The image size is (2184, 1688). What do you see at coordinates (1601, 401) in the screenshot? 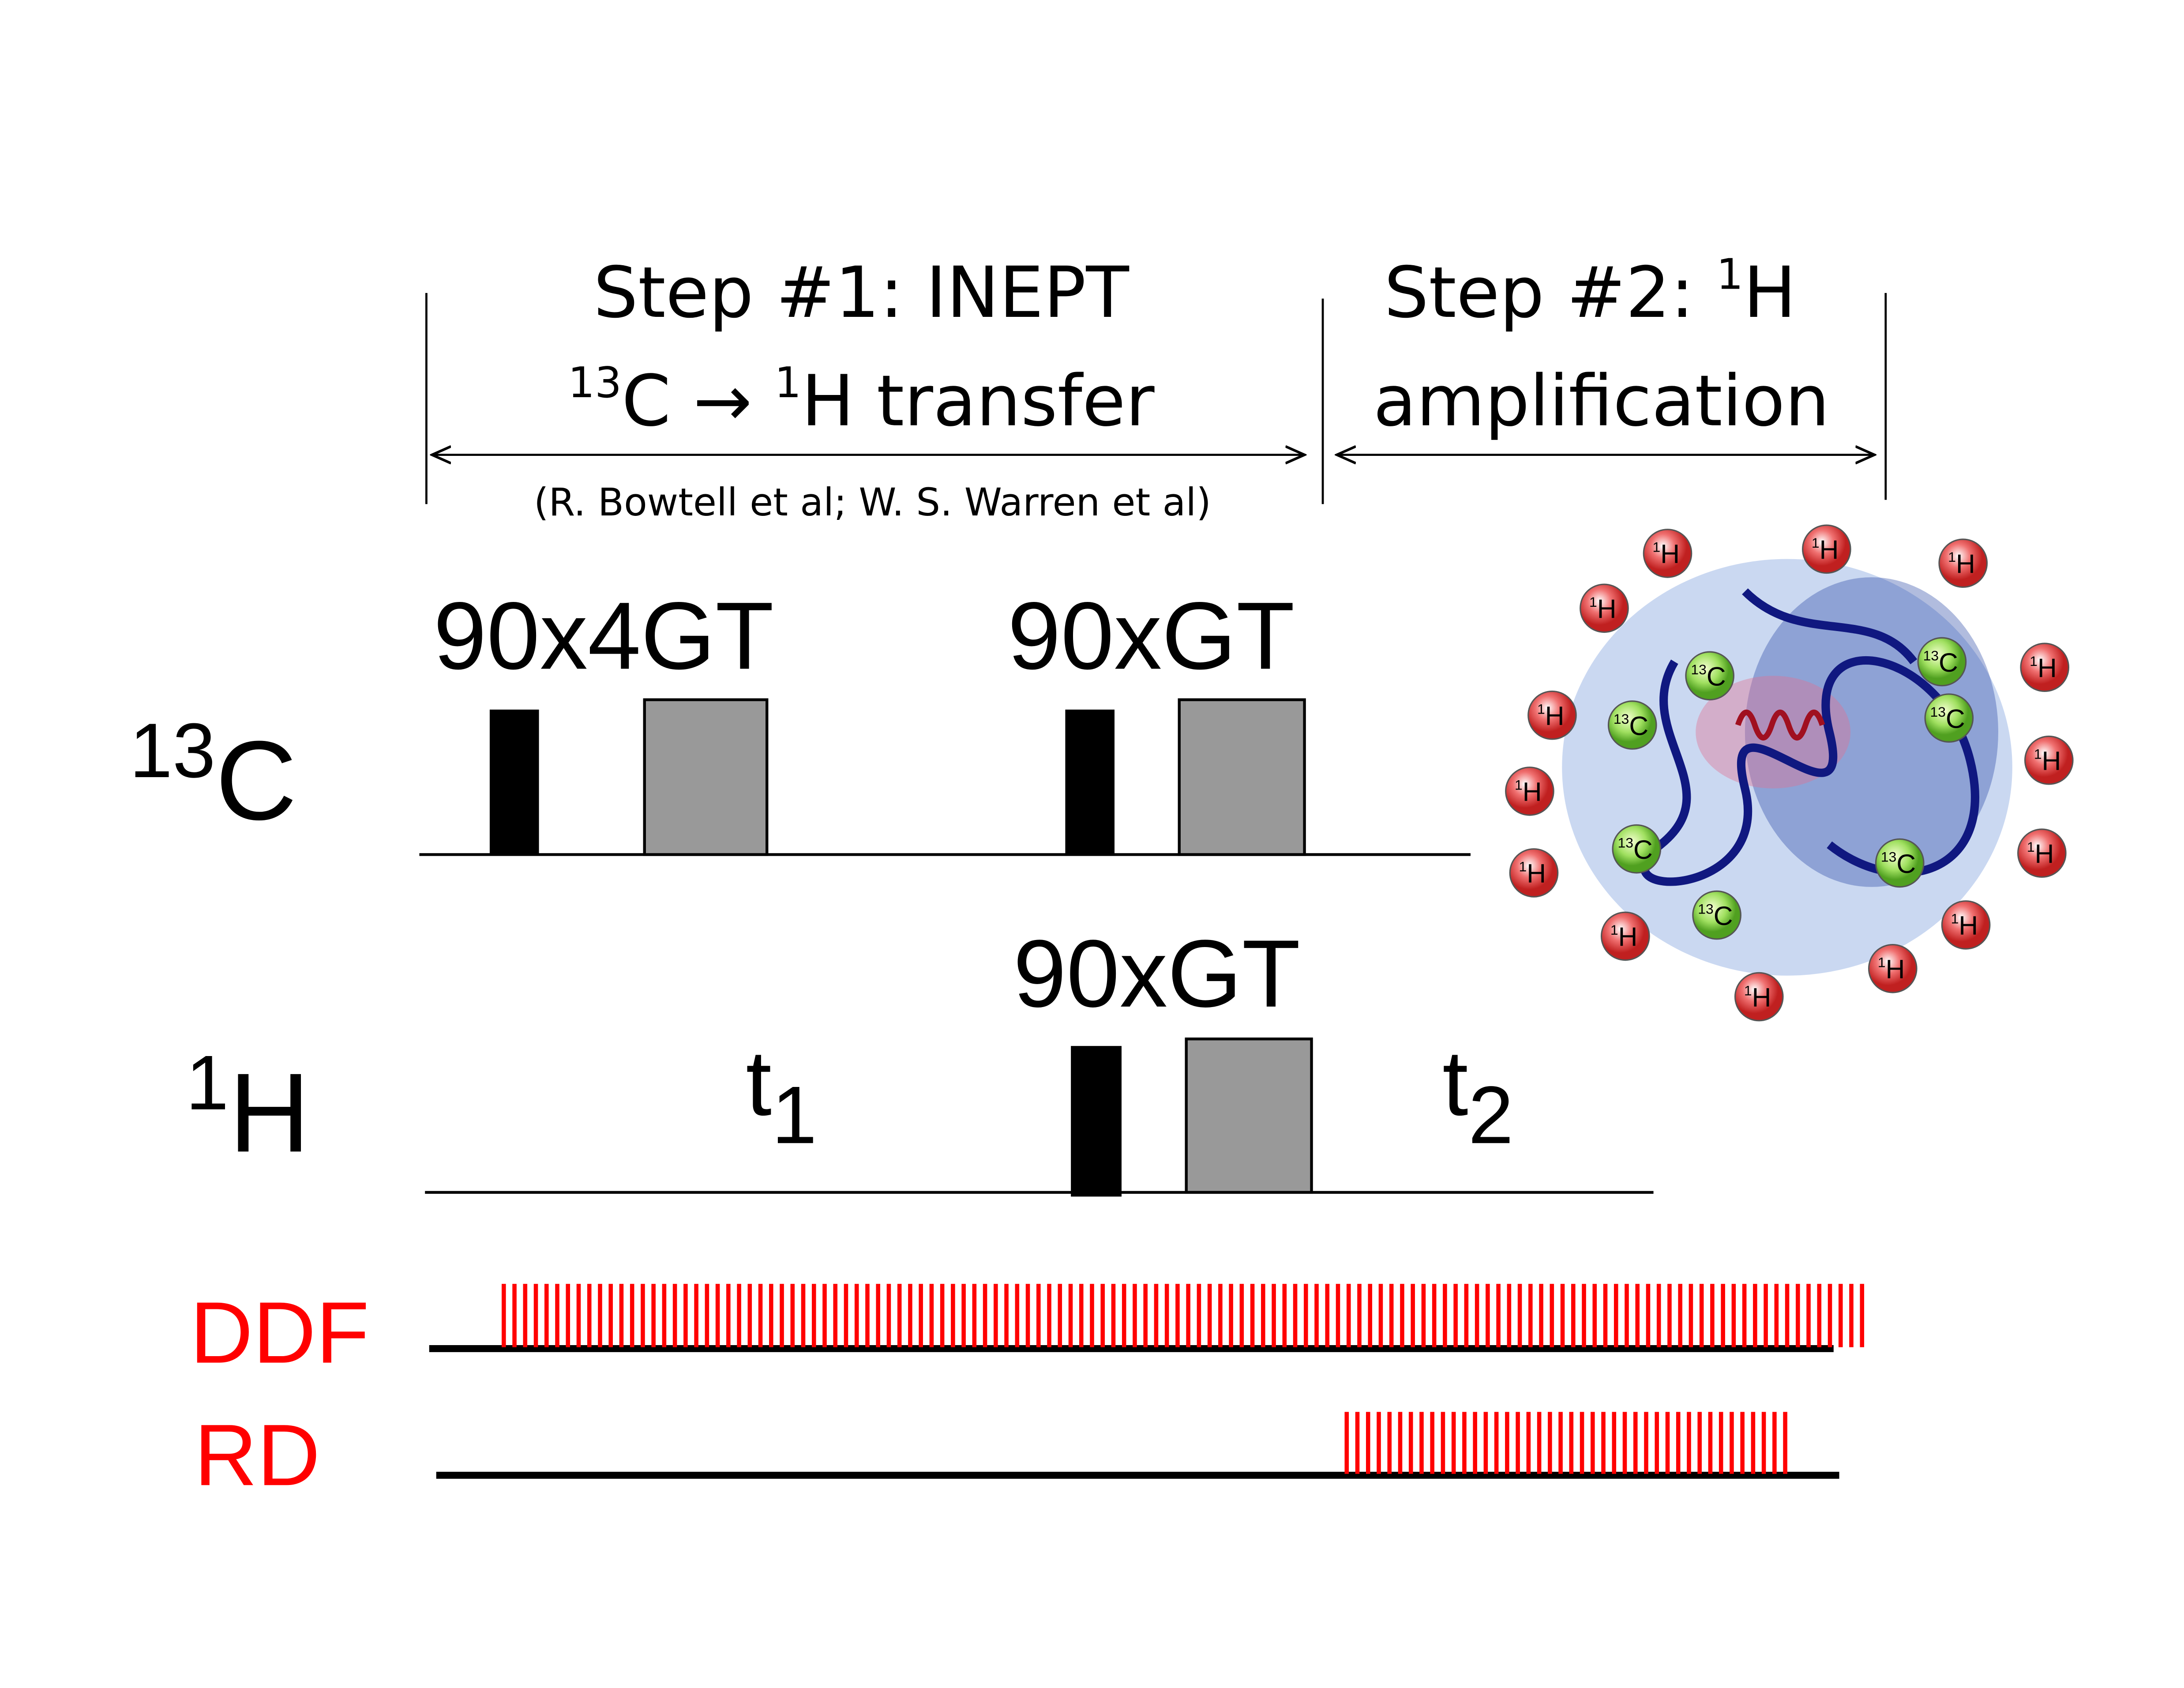
I see `step2-subtitle: amplification` at bounding box center [1601, 401].